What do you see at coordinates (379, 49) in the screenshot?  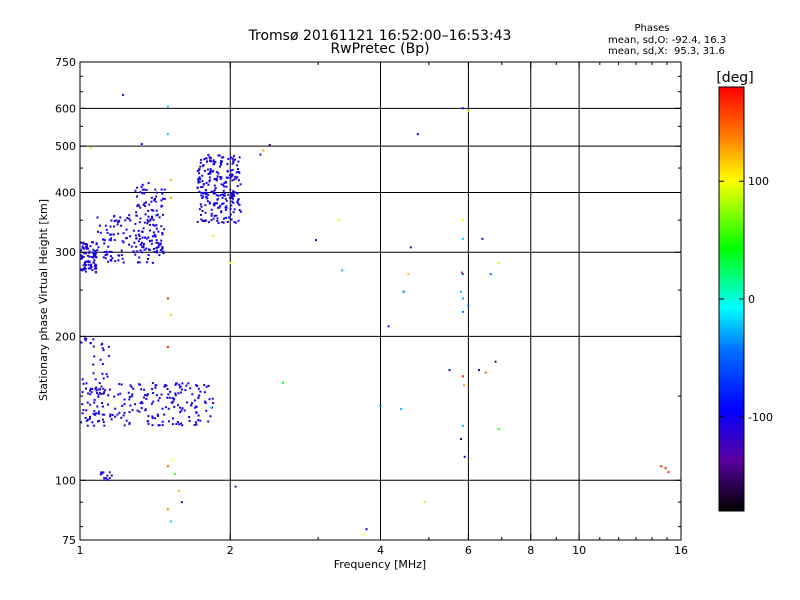 I see `chart-subtitle: RwPretec (Bp)` at bounding box center [379, 49].